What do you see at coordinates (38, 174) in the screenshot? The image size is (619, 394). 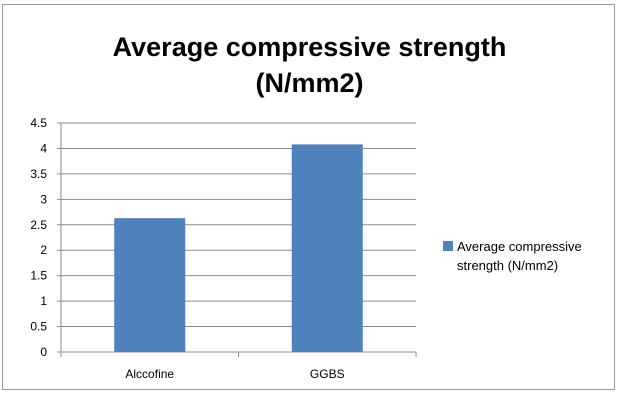 I see `y-tick-label: 3.5` at bounding box center [38, 174].